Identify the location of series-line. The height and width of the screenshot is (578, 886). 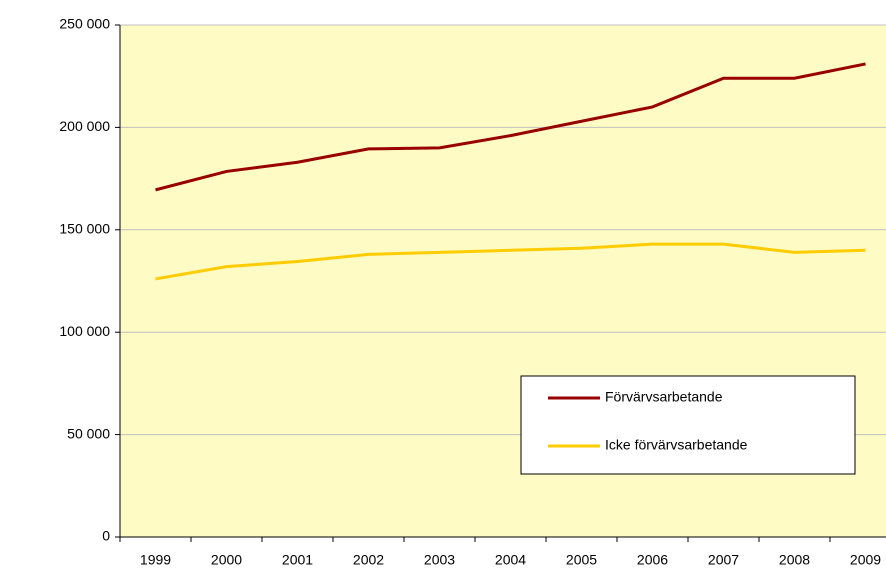
(510, 261).